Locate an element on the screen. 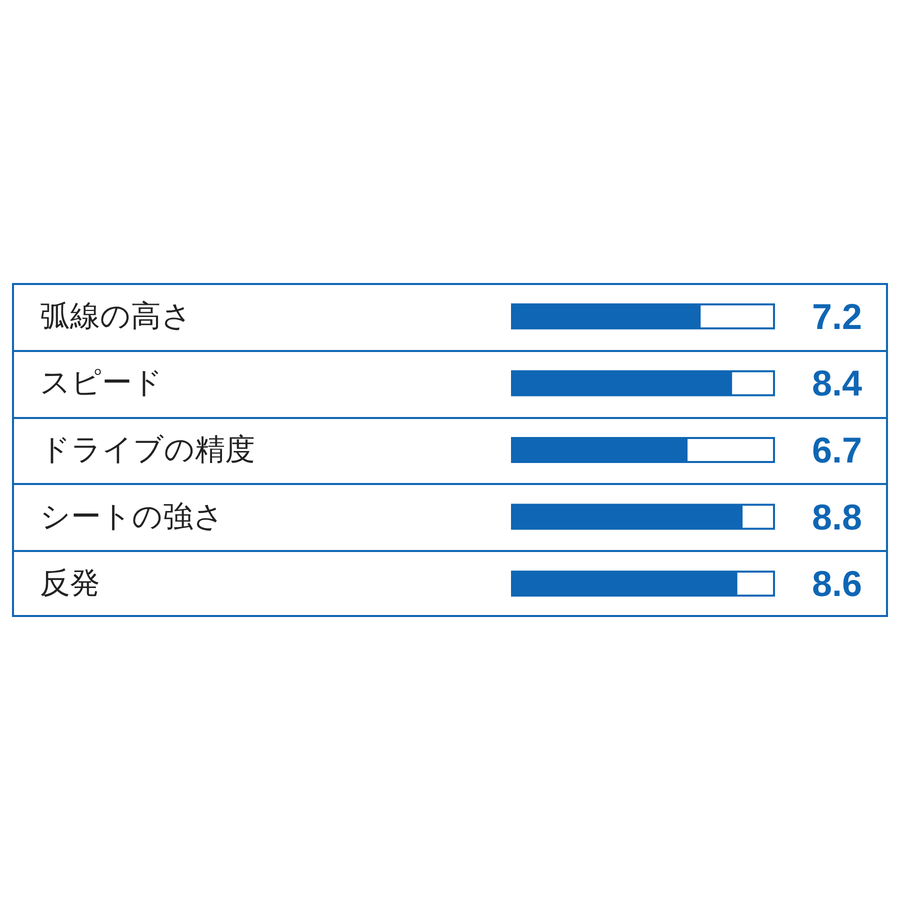 This screenshot has height=900, width=900. y-tick-label: シートの強さ is located at coordinates (132, 516).